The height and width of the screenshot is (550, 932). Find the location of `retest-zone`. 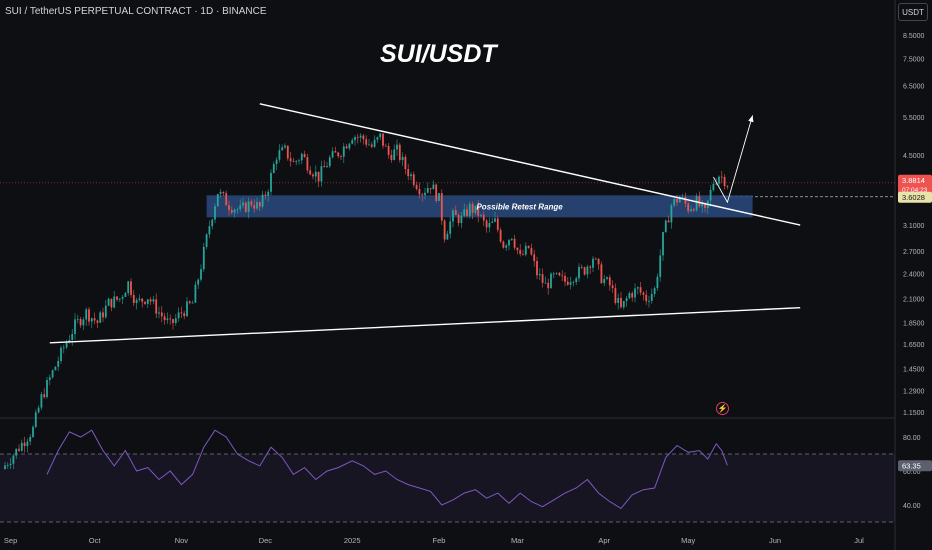

retest-zone is located at coordinates (479, 206).